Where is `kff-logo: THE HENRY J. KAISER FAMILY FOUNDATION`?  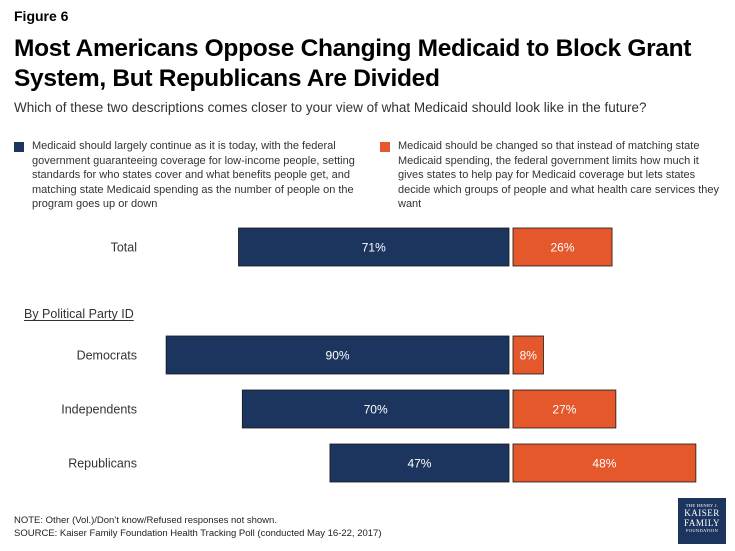
kff-logo: THE HENRY J. KAISER FAMILY FOUNDATION is located at coordinates (702, 521).